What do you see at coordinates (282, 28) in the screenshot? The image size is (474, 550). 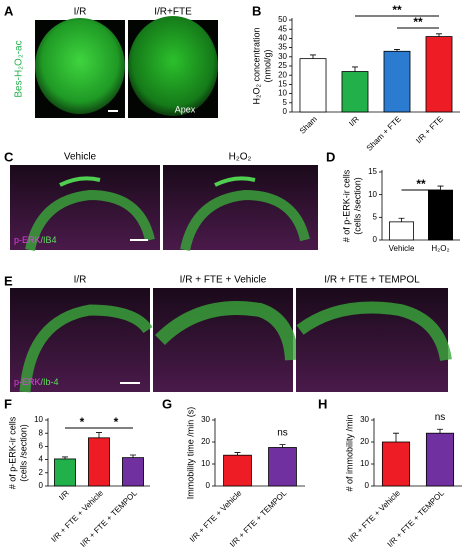 I see `y-tick-label: 45` at bounding box center [282, 28].